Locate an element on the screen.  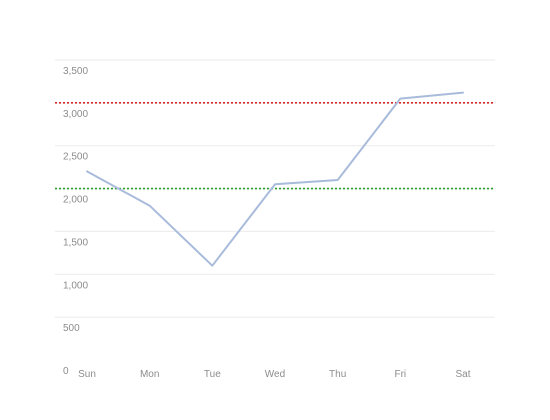
x-tick-label: Fri is located at coordinates (400, 374).